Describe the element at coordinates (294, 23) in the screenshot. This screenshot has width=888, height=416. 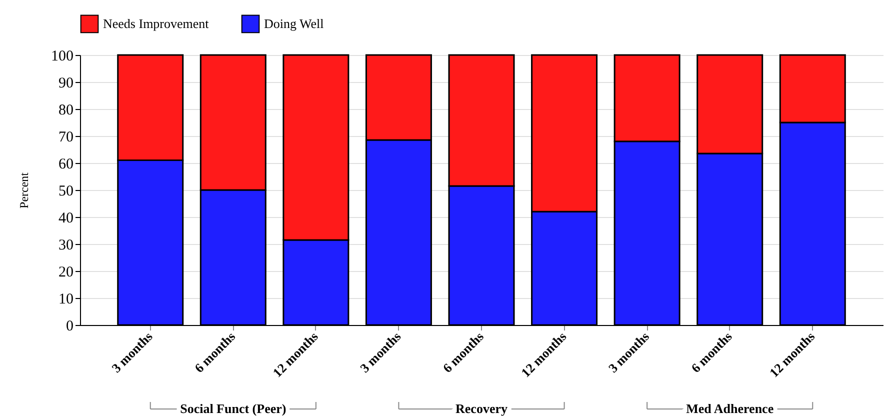
I see `legend-label: Doing Well` at that location.